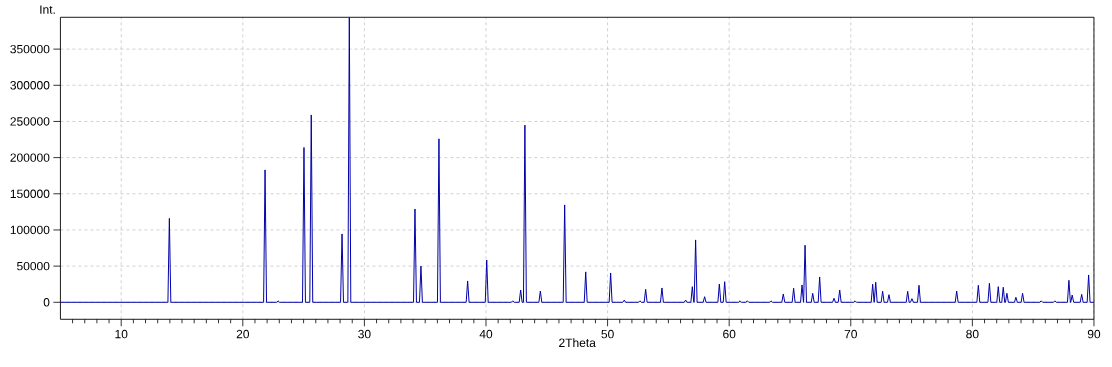  Describe the element at coordinates (121, 334) in the screenshot. I see `x-tick-label: 10` at that location.